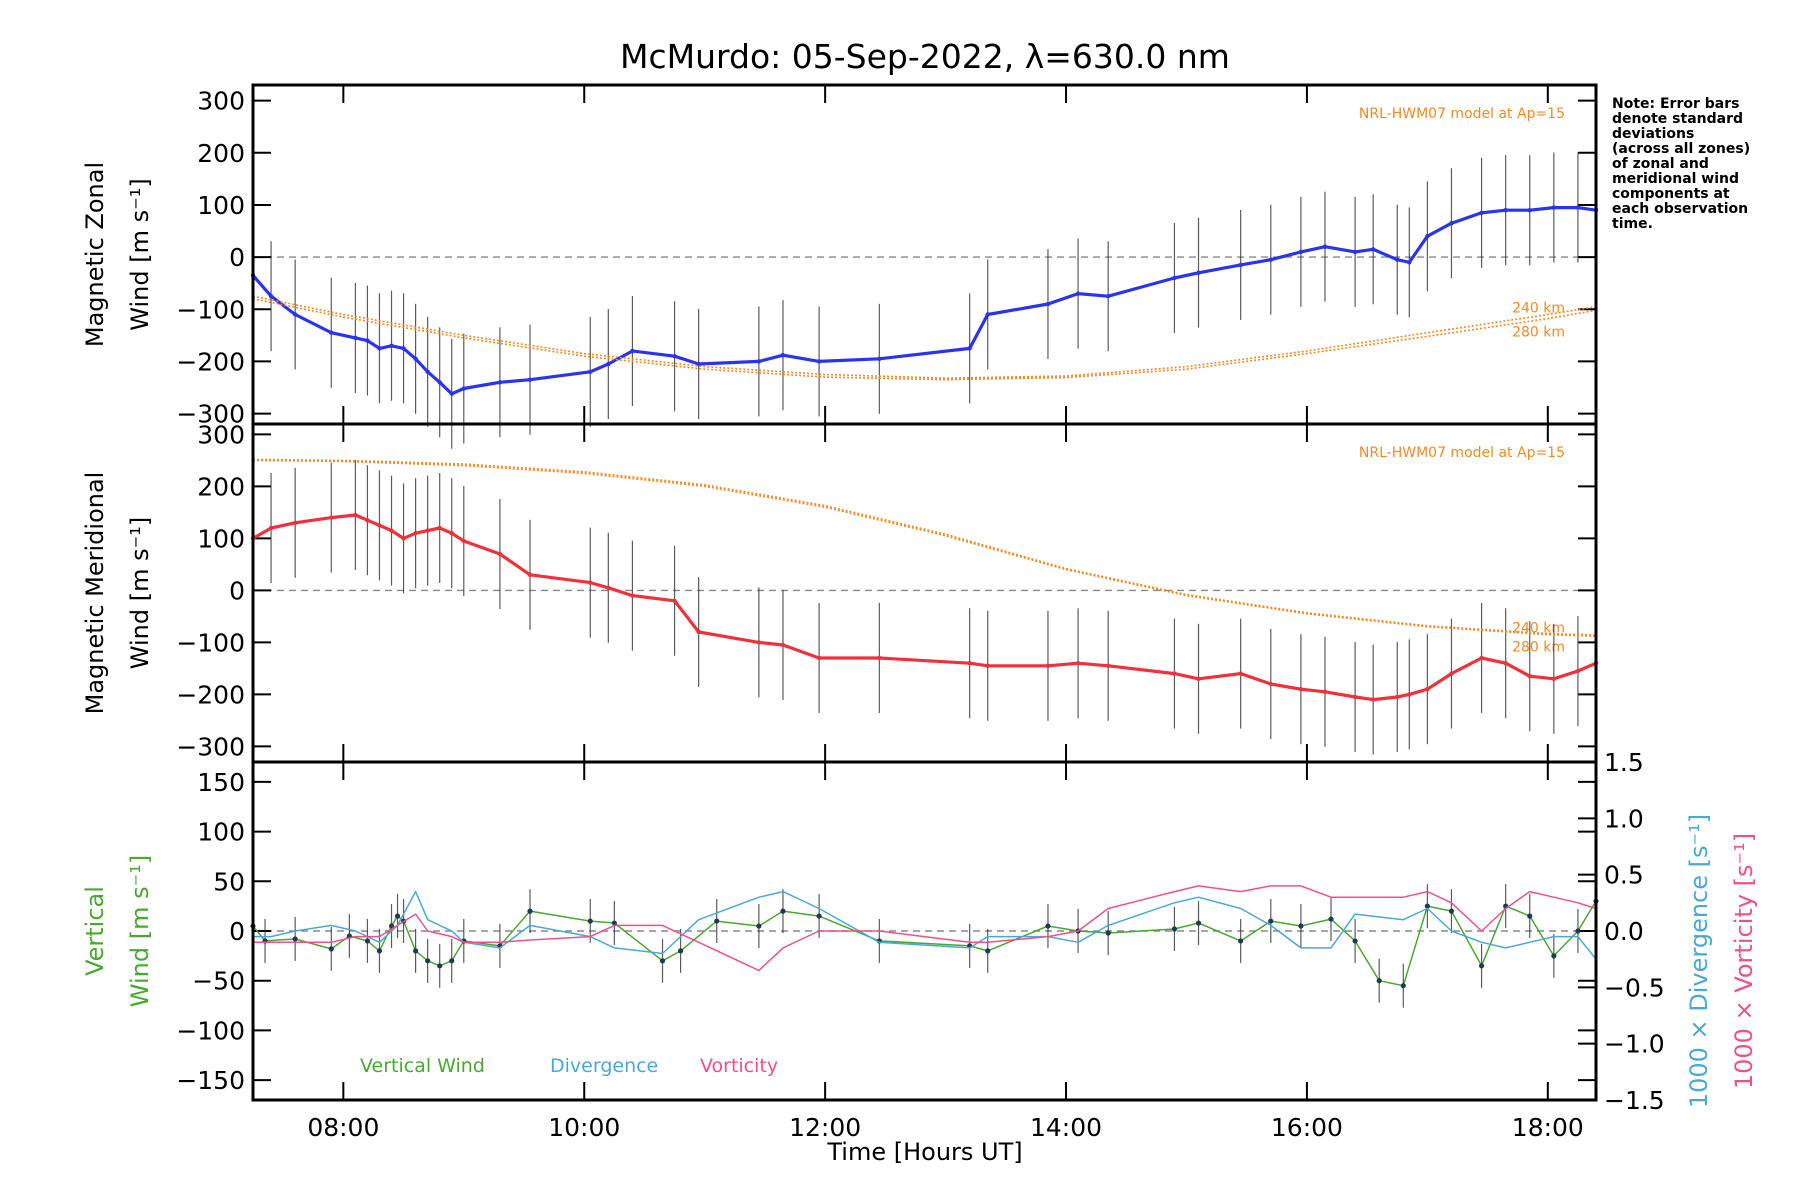  Describe the element at coordinates (229, 881) in the screenshot. I see `vertical-ytick-label: 50` at that location.